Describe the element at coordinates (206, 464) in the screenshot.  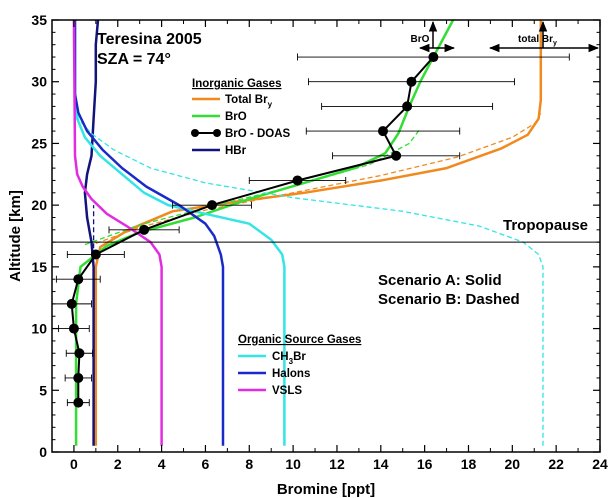
I see `x-tick-label: 6` at that location.